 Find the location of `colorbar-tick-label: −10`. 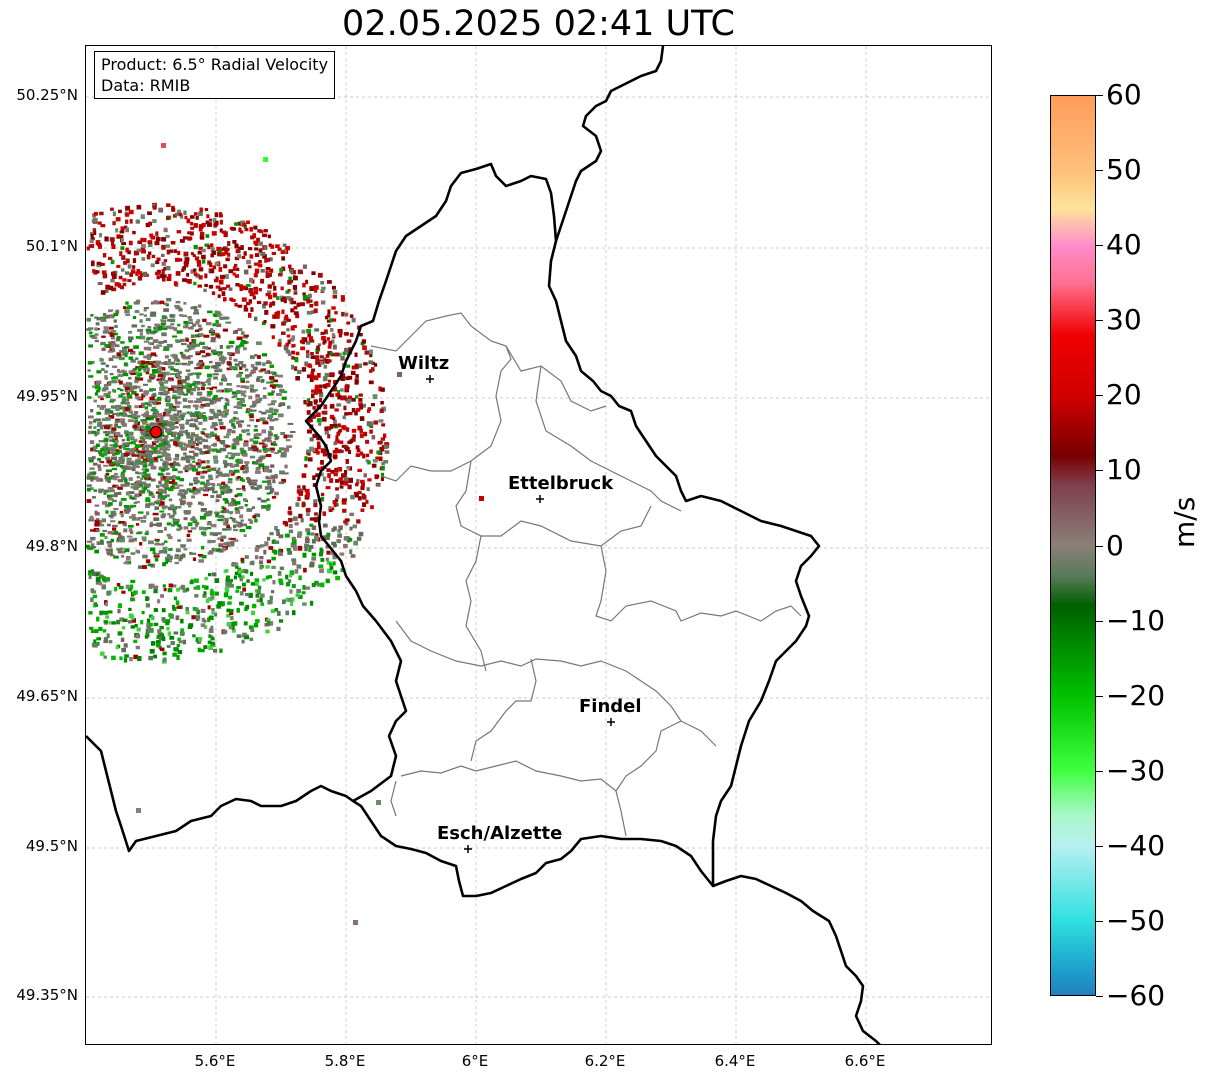

colorbar-tick-label: −10 is located at coordinates (1136, 620).